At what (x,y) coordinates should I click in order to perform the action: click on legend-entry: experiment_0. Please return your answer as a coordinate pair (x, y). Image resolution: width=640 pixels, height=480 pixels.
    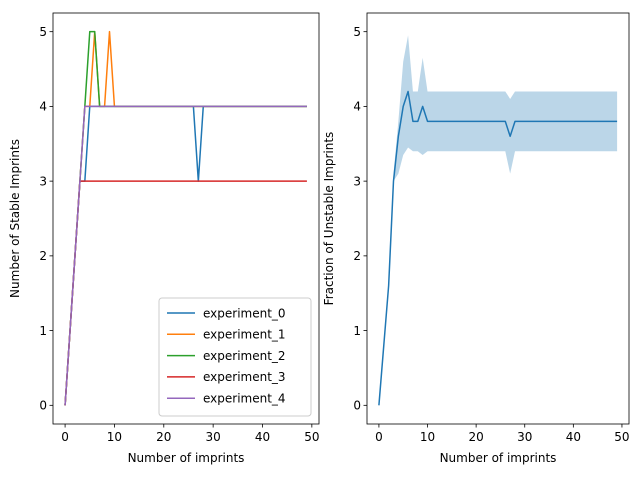
    Looking at the image, I should click on (244, 313).